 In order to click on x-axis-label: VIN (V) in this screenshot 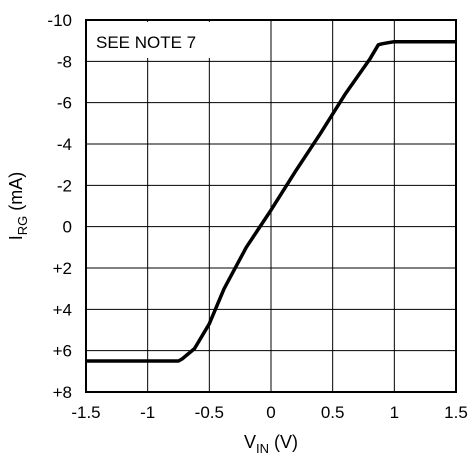, I will do `click(271, 444)`.